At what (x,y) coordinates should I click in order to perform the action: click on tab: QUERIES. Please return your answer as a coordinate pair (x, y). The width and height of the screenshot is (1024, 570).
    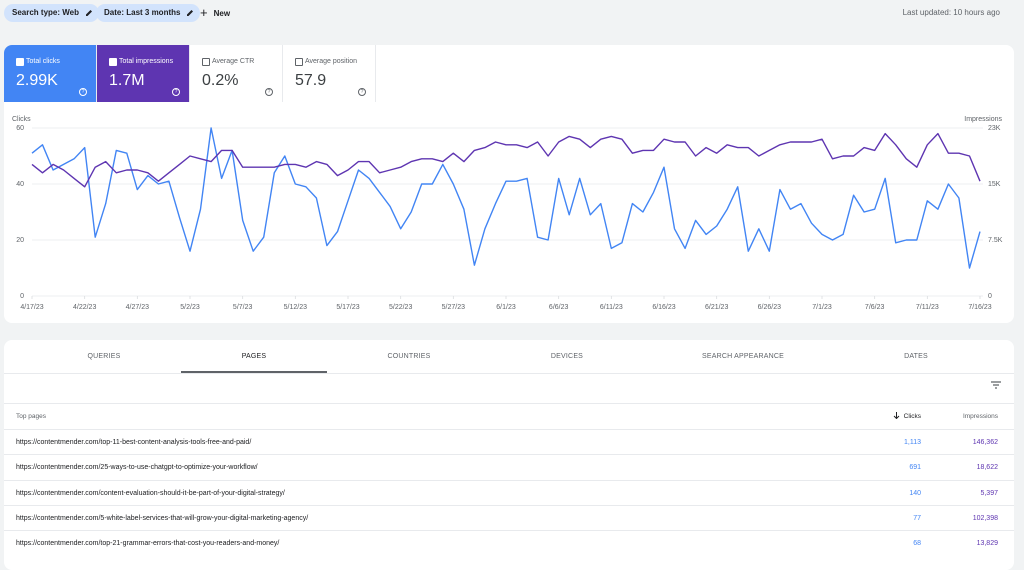
    Looking at the image, I should click on (104, 356).